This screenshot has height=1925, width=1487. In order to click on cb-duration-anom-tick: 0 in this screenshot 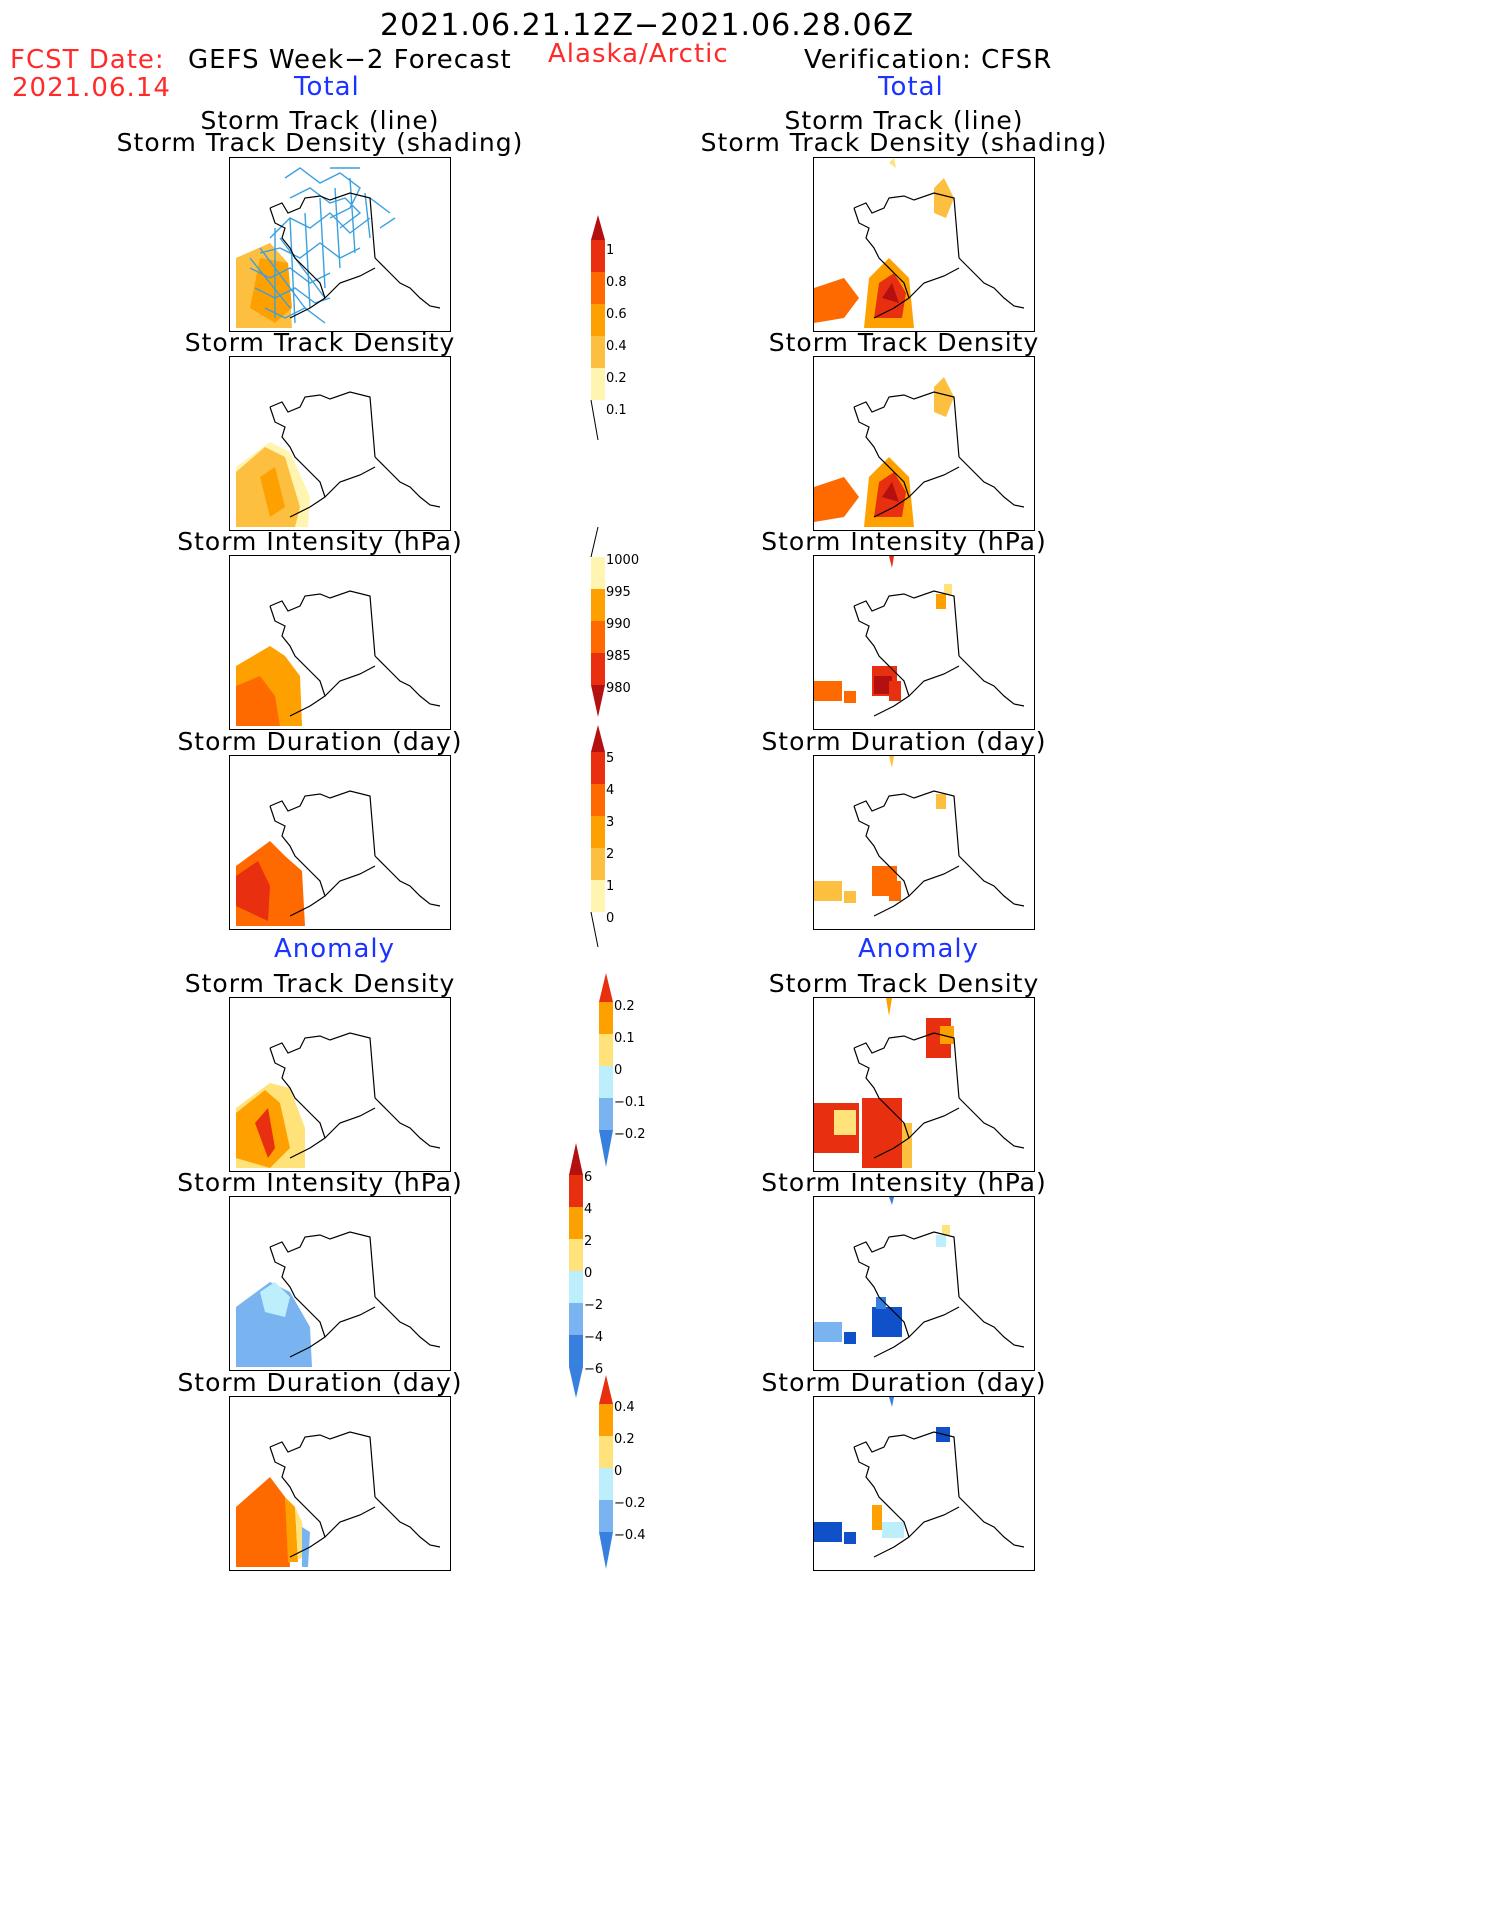, I will do `click(618, 1471)`.